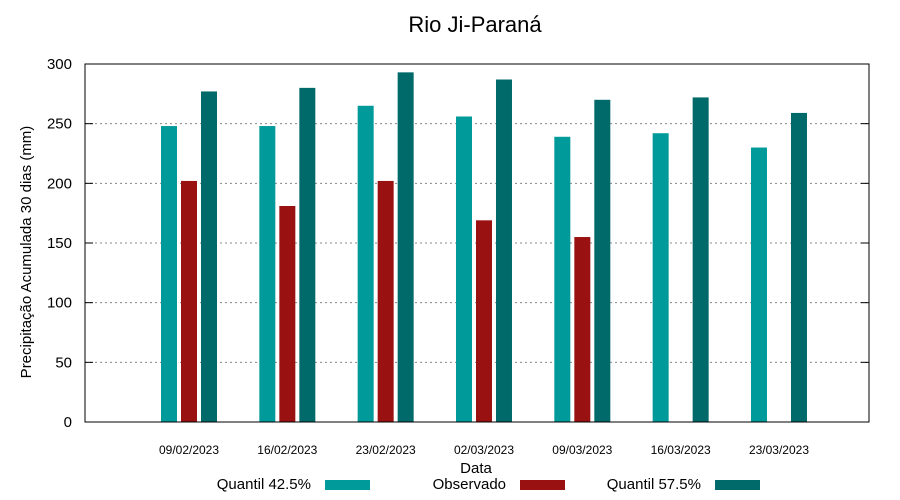  I want to click on x-tick-label: 09/02/2023, so click(189, 450).